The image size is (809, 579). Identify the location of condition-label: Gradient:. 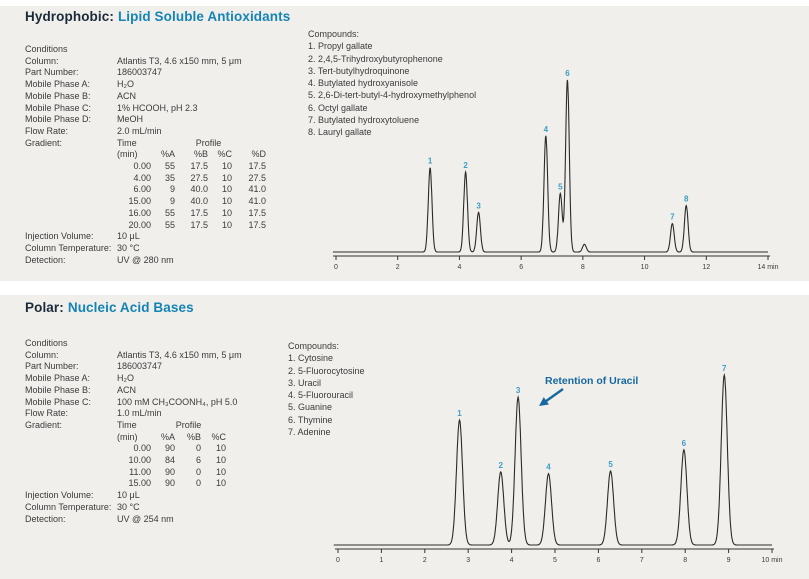
(44, 424).